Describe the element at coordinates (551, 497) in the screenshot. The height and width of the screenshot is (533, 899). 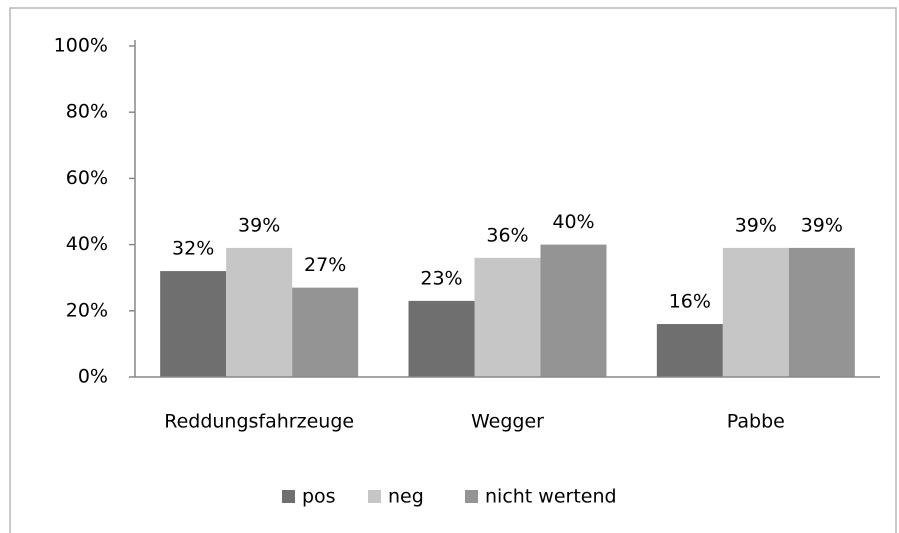
I see `legend-label: nicht wertend` at that location.